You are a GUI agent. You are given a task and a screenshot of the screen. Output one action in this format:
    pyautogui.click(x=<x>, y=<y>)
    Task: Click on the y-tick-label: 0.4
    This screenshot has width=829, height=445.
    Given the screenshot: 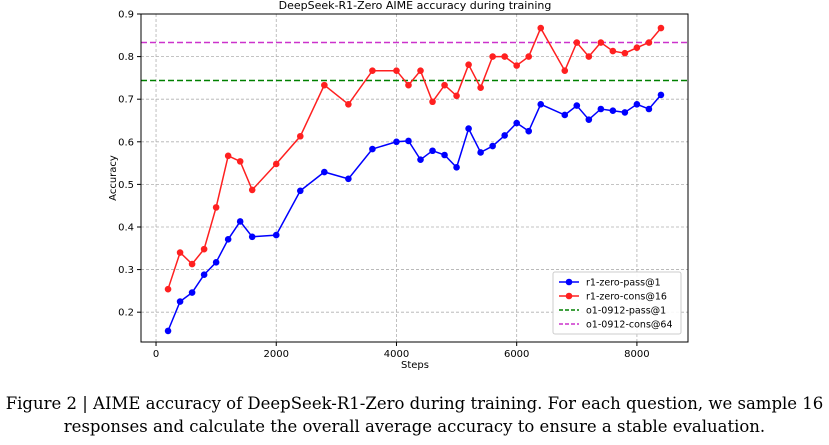 What is the action you would take?
    pyautogui.click(x=126, y=227)
    